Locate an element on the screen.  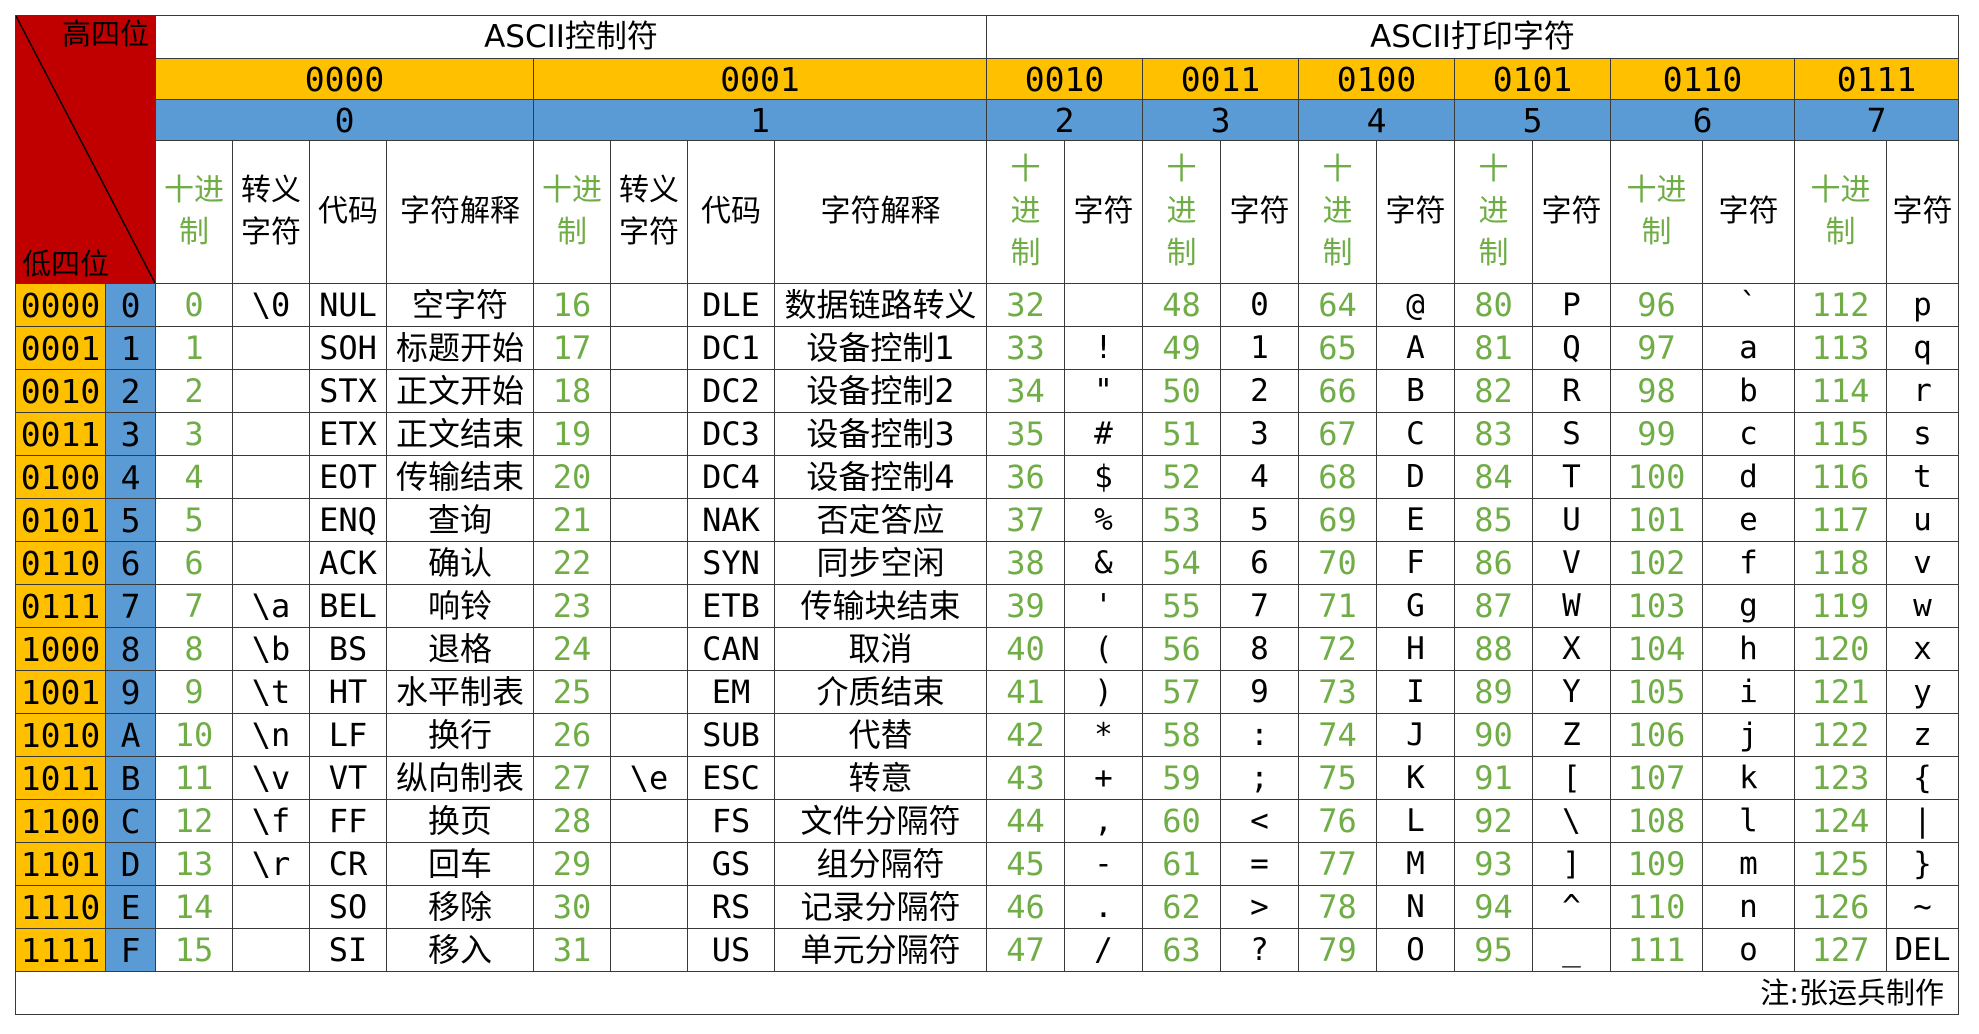
low-bits-binary: 1101 is located at coordinates (60, 864).